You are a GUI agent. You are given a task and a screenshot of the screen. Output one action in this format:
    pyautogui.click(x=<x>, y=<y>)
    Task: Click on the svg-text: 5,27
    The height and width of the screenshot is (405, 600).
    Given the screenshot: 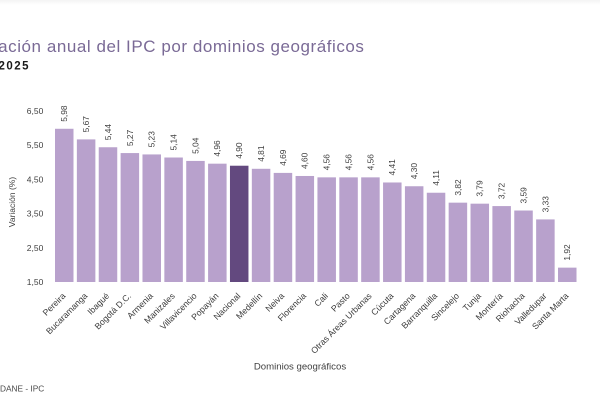 What is the action you would take?
    pyautogui.click(x=130, y=137)
    